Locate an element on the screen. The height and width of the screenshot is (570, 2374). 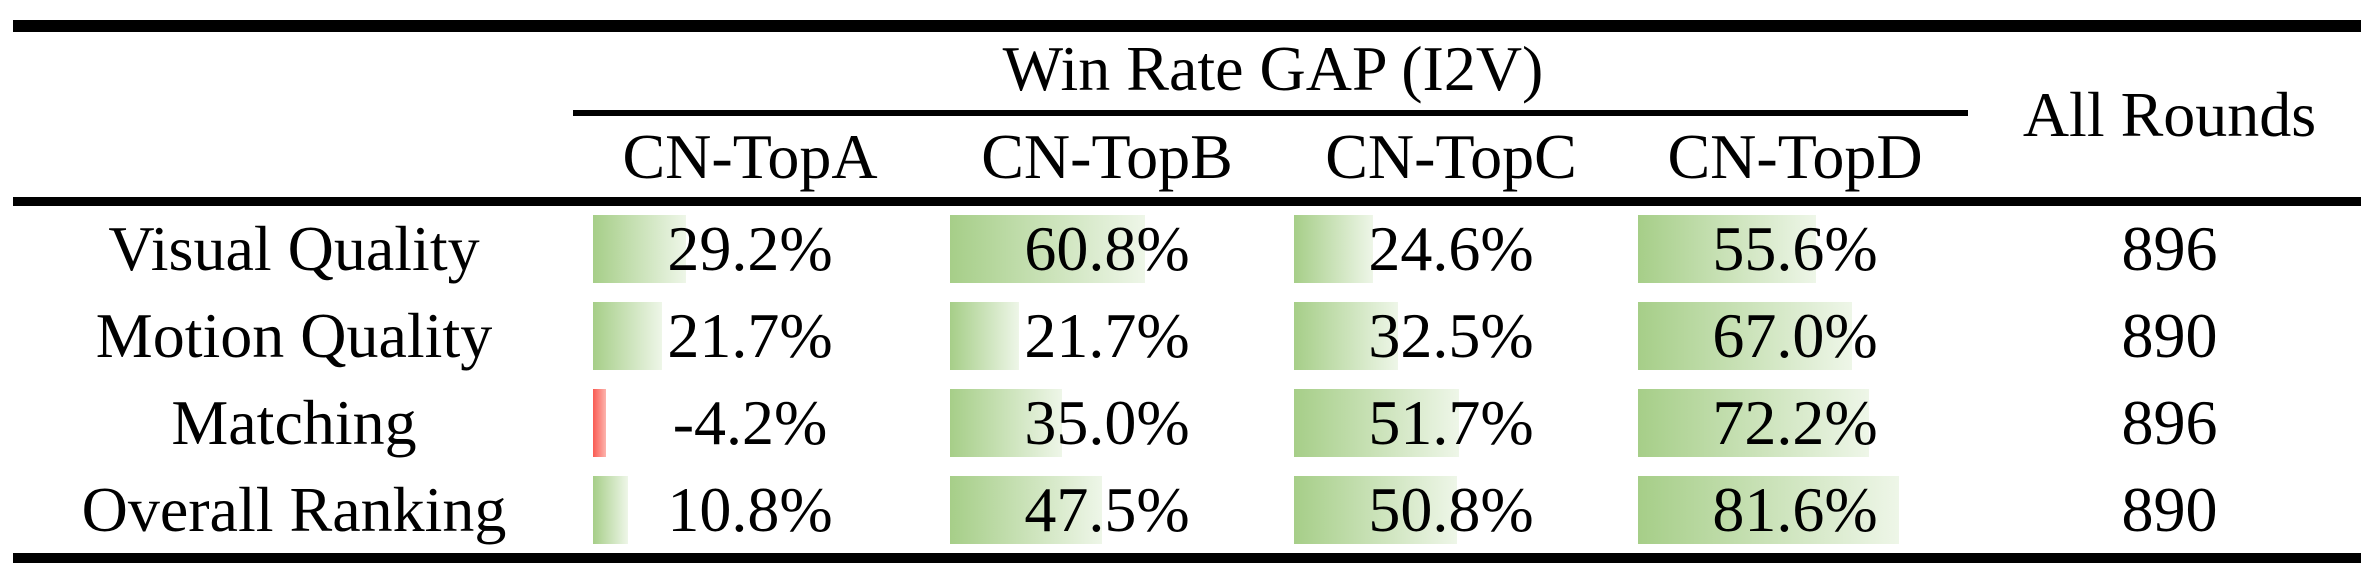
data-cell: 47.5% is located at coordinates (1107, 509).